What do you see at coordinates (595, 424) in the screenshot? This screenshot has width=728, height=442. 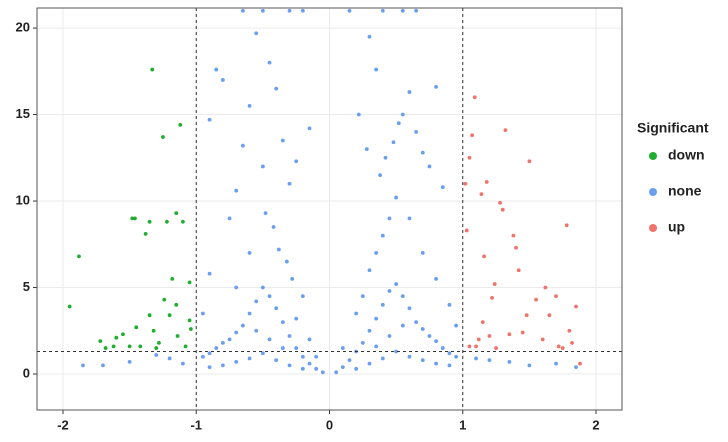 I see `x-tick-label: 2` at bounding box center [595, 424].